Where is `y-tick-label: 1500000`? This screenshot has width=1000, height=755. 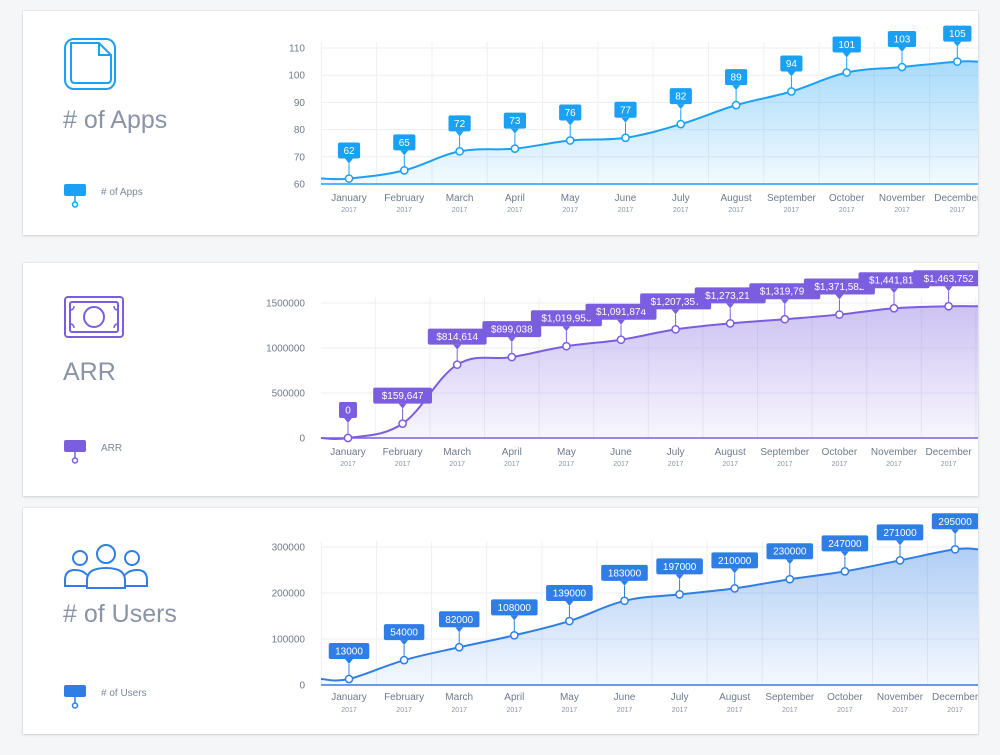 y-tick-label: 1500000 is located at coordinates (285, 304).